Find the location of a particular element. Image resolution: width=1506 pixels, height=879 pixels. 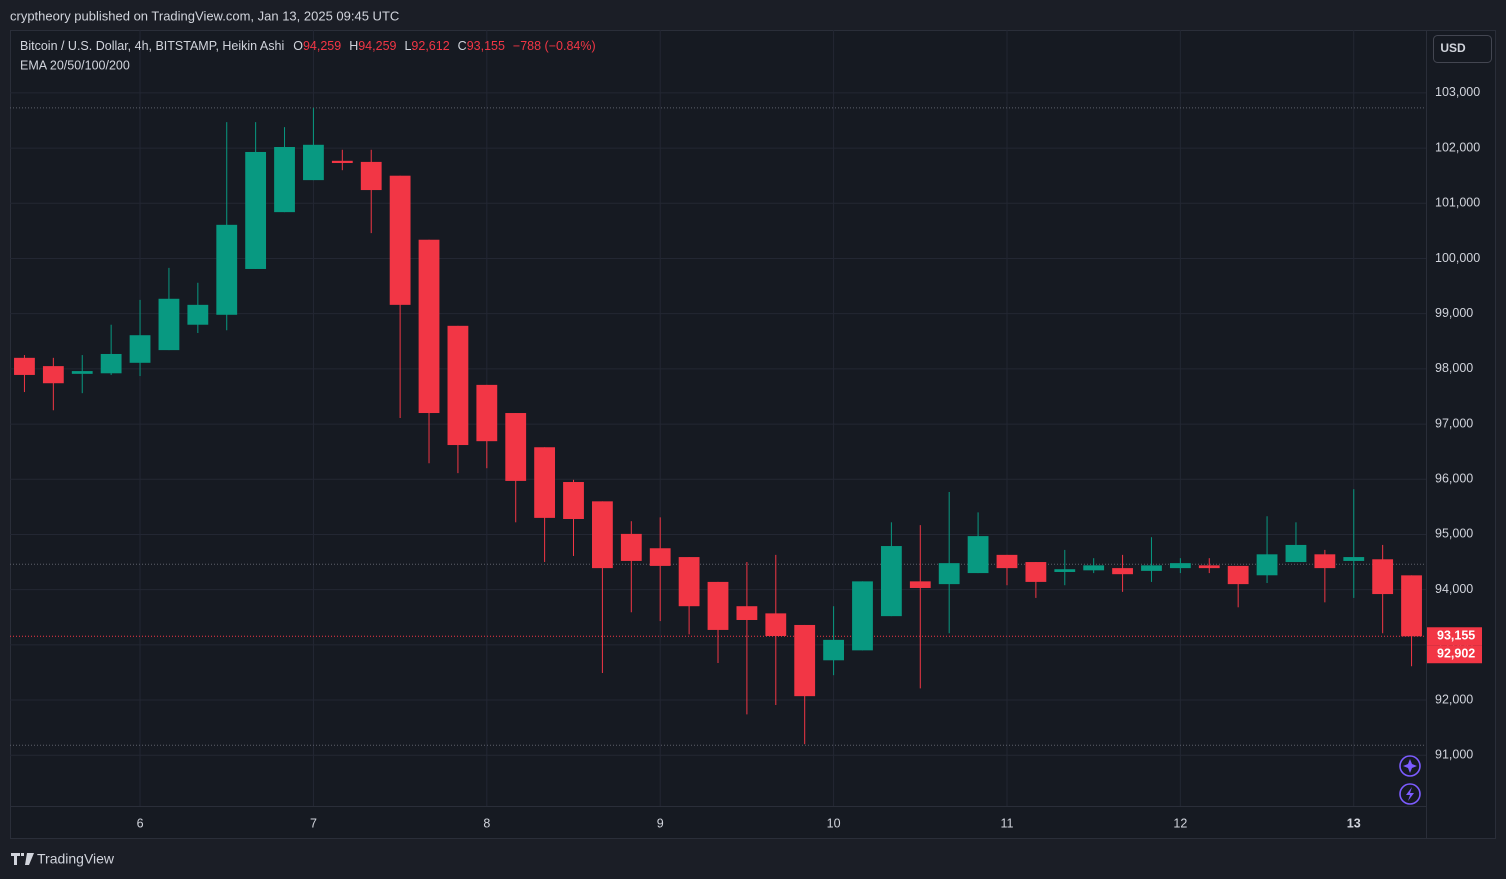

y-tick-label: 101,000 is located at coordinates (1457, 203).